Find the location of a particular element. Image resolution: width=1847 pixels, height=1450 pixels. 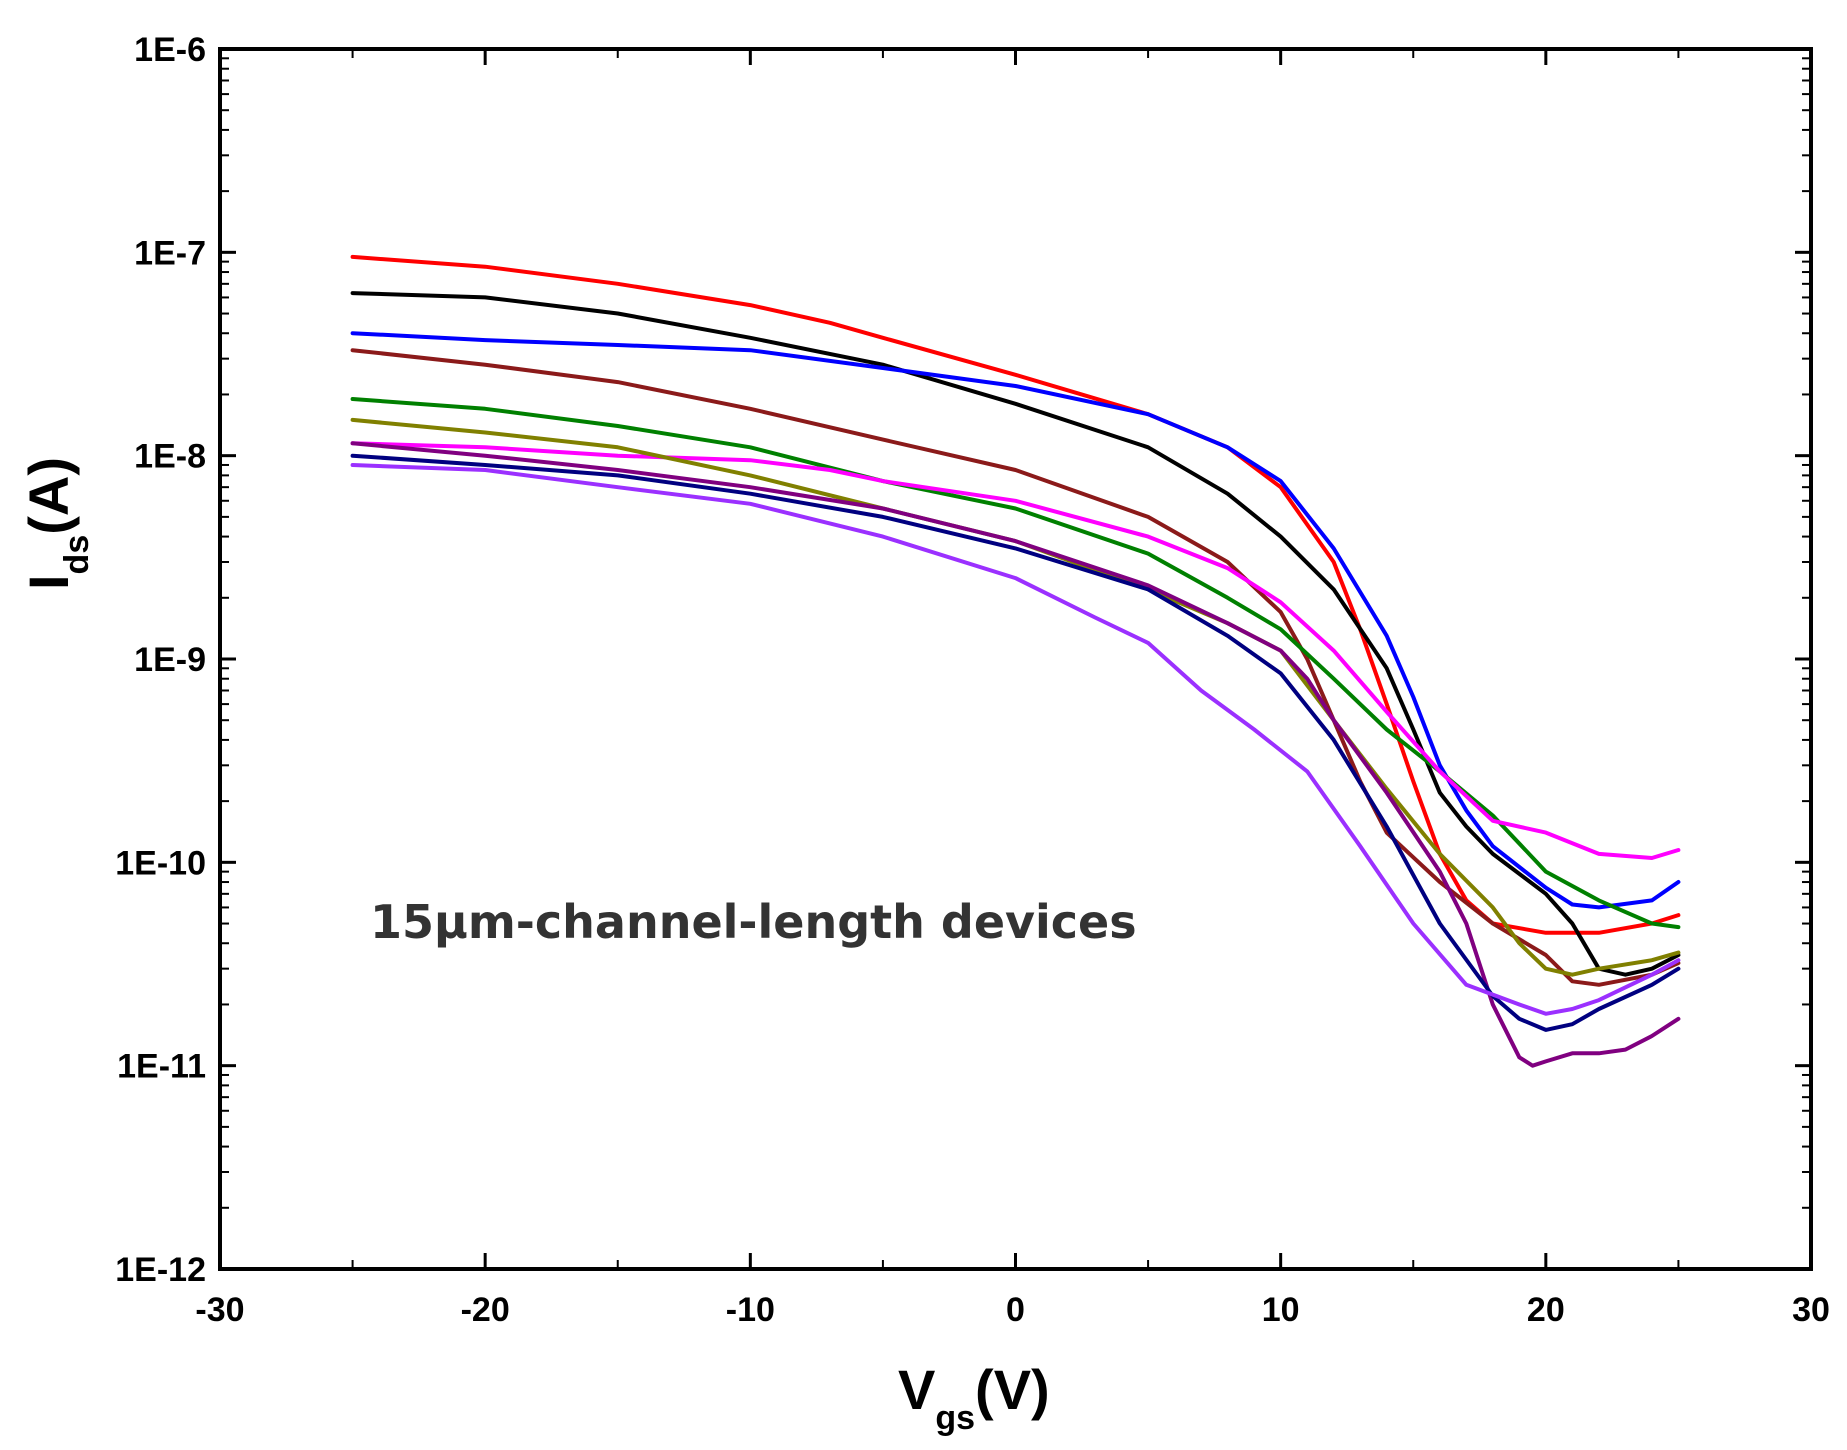

y-axis-title: Ids(A) is located at coordinates (56, 523).